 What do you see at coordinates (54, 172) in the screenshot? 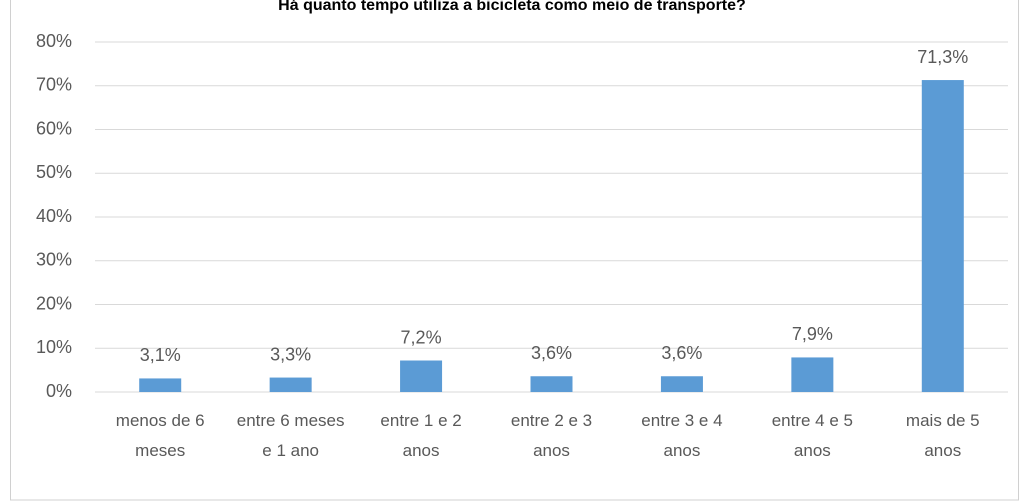
I see `y-tick-label: 50%` at bounding box center [54, 172].